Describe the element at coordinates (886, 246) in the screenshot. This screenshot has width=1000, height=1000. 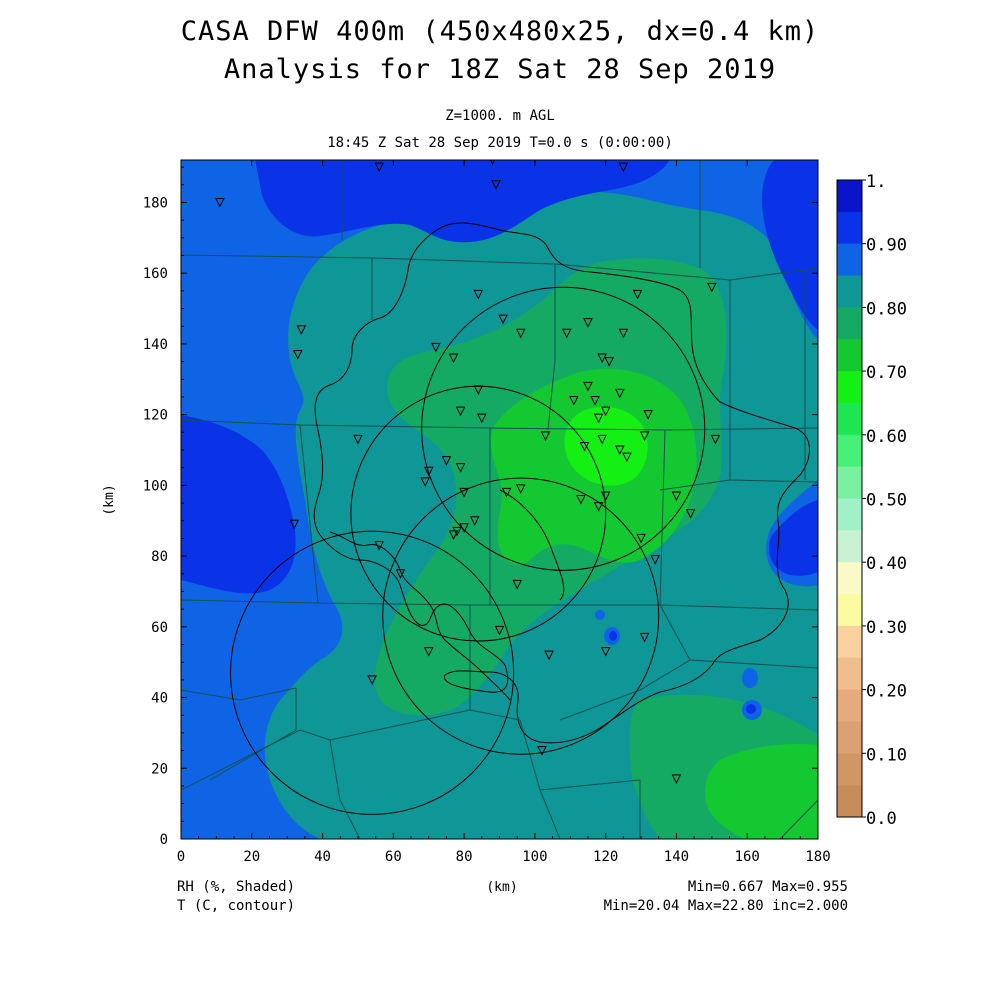
I see `colorbar-label: 0.90` at that location.